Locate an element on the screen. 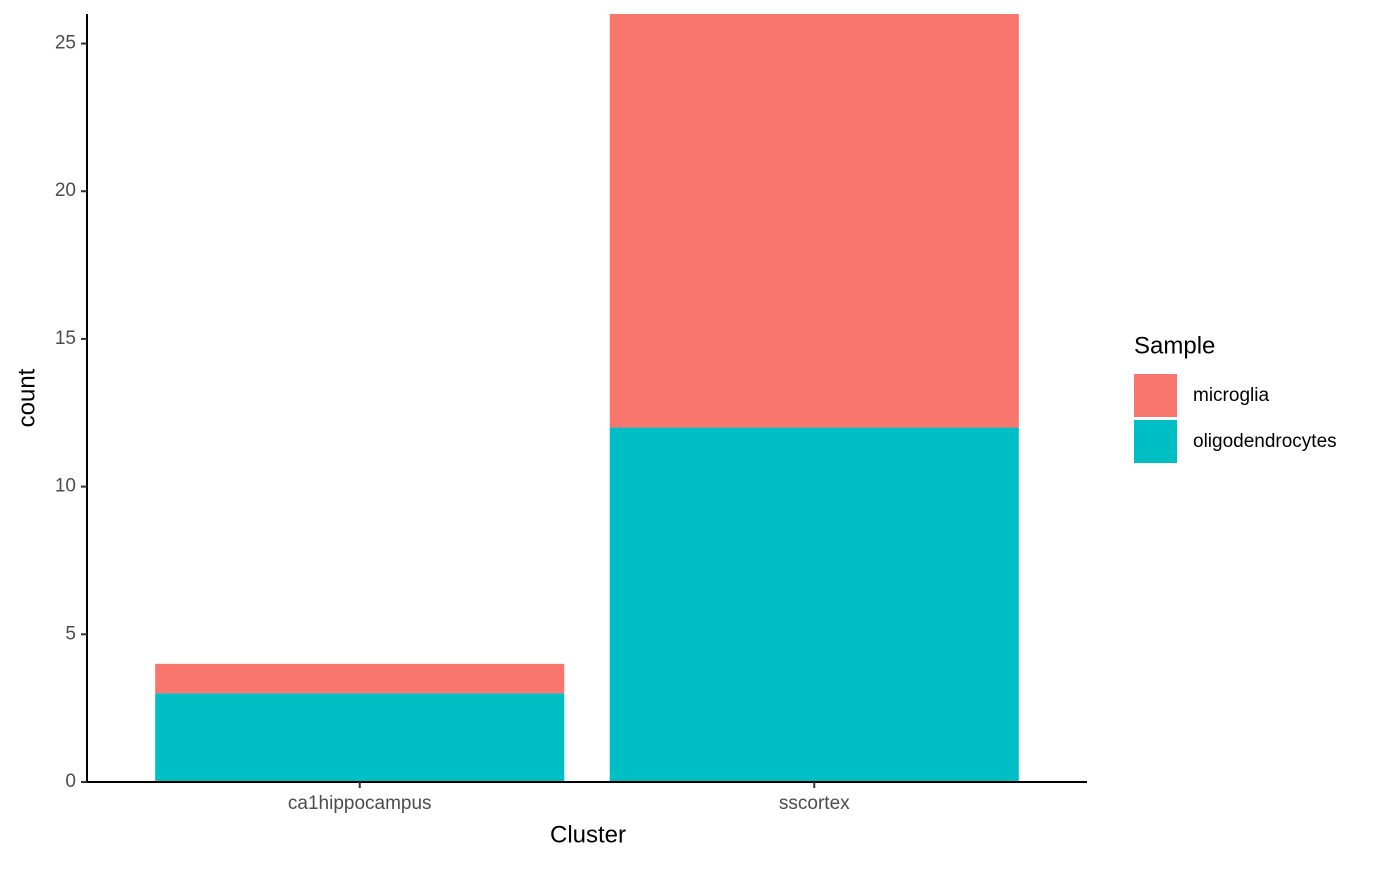 The width and height of the screenshot is (1400, 871). x-tick-label: ca1hippocampus is located at coordinates (360, 803).